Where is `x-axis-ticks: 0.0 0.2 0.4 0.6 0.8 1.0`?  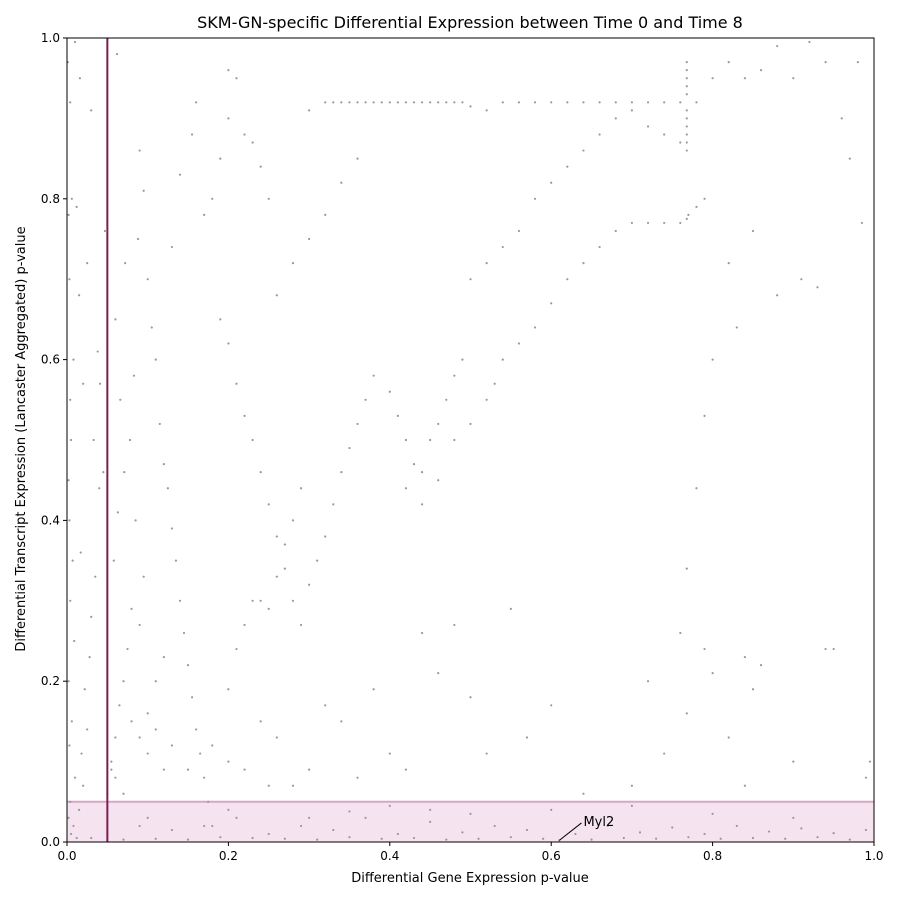 x-axis-ticks: 0.0 0.2 0.4 0.6 0.8 1.0 is located at coordinates (470, 852).